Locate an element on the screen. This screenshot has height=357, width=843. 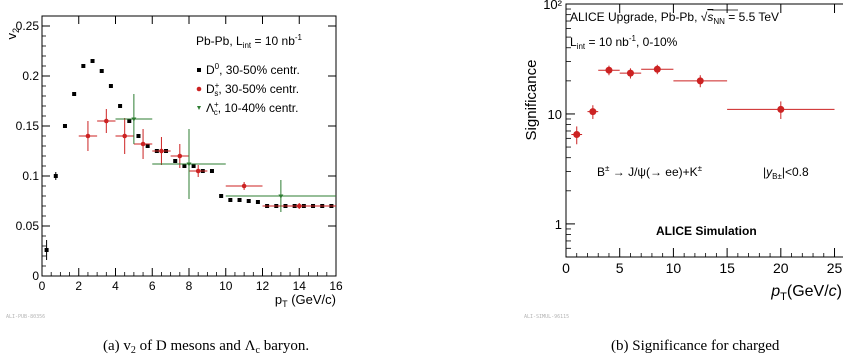
y-axis-label-b: Significance is located at coordinates (531, 100).